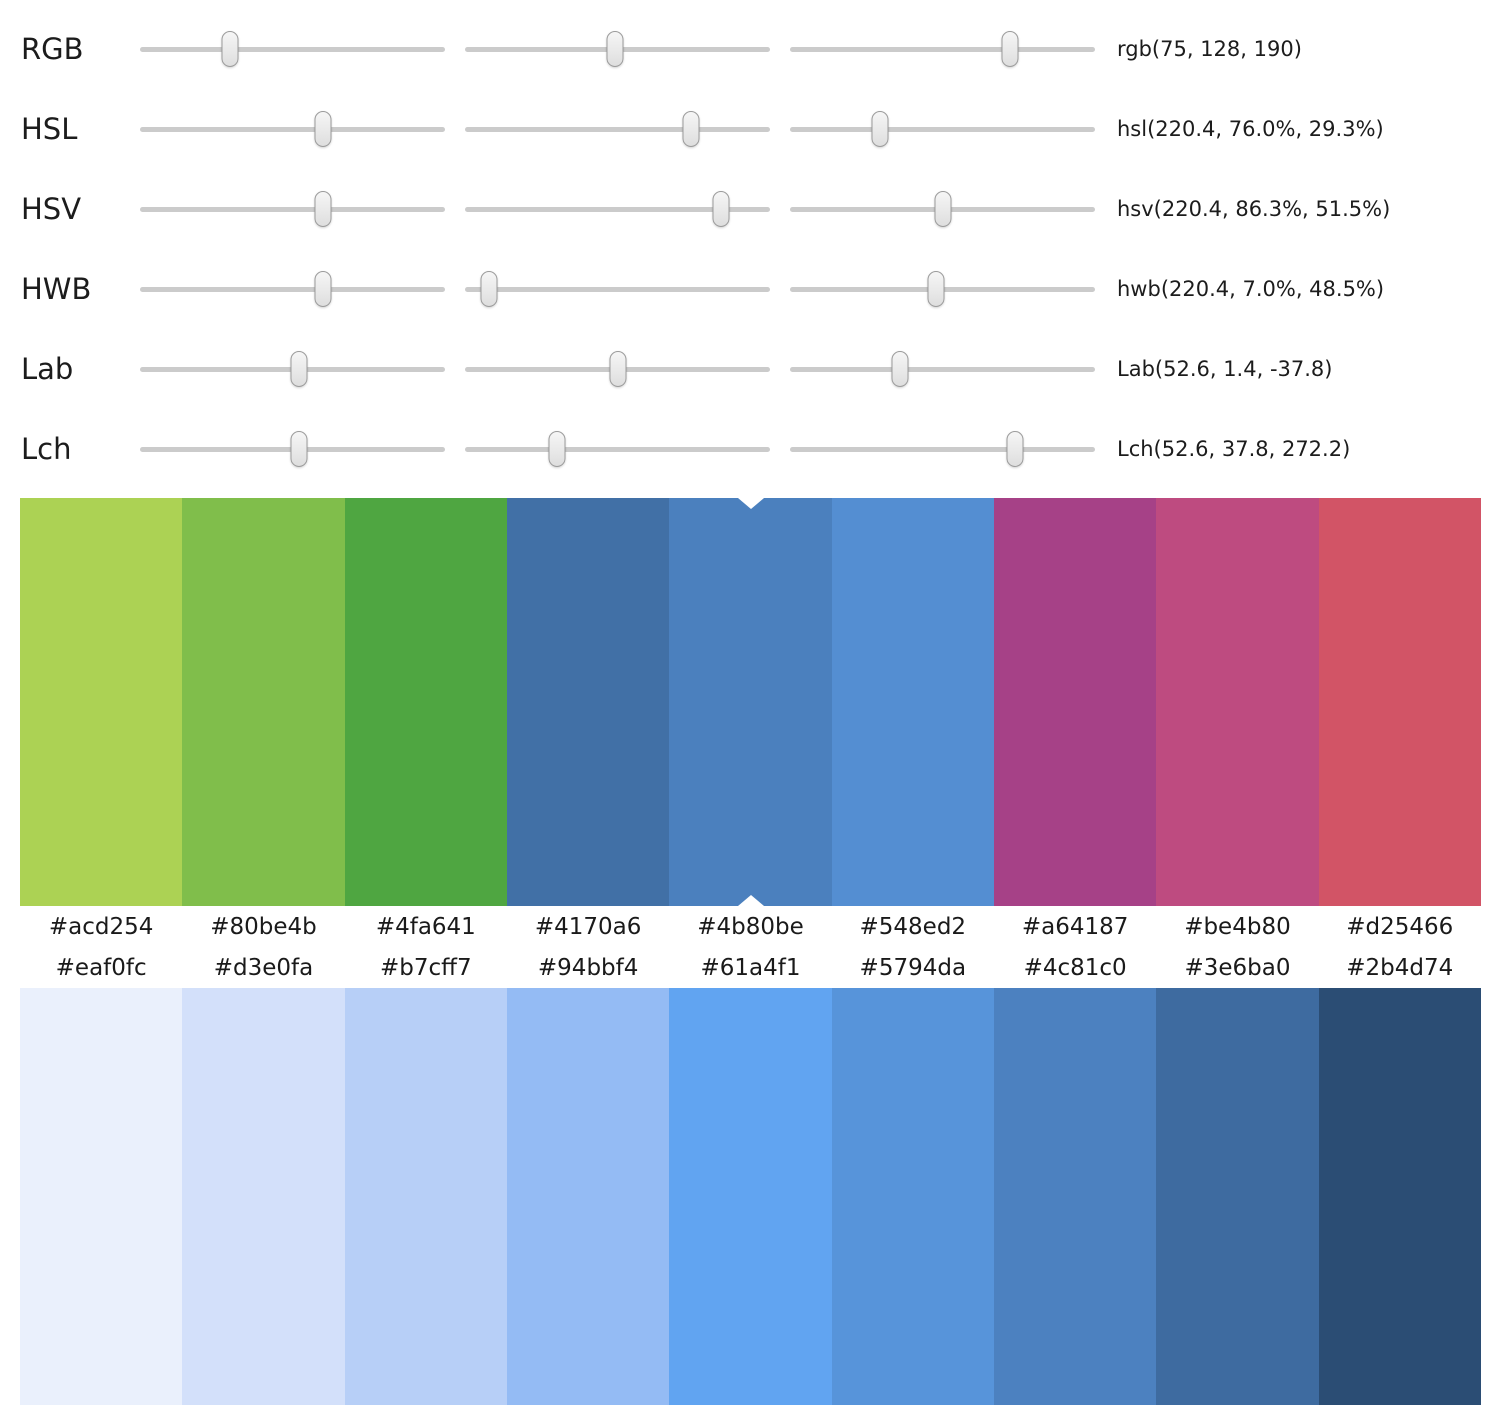 The height and width of the screenshot is (1415, 1501). I want to click on slider-row-rgb: RGB rgb(75, 128, 190), so click(750, 49).